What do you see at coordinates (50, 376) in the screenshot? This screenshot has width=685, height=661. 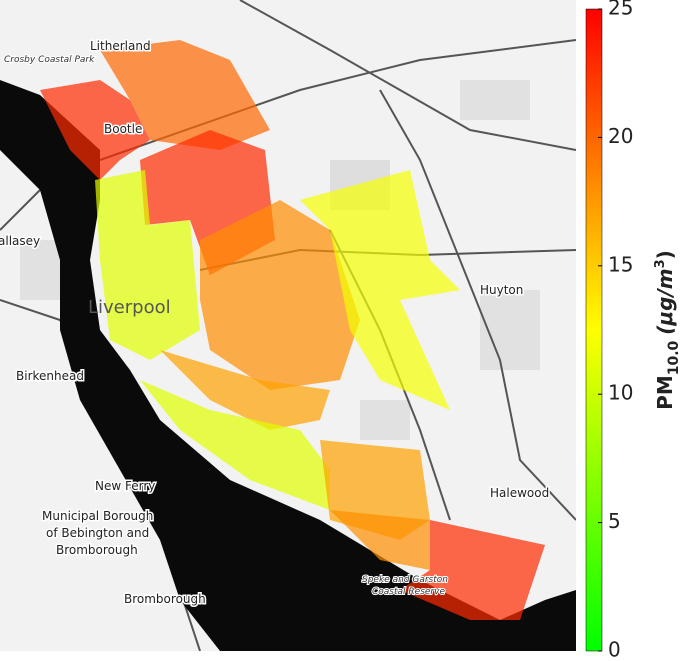 I see `place-label: Birkenhead` at bounding box center [50, 376].